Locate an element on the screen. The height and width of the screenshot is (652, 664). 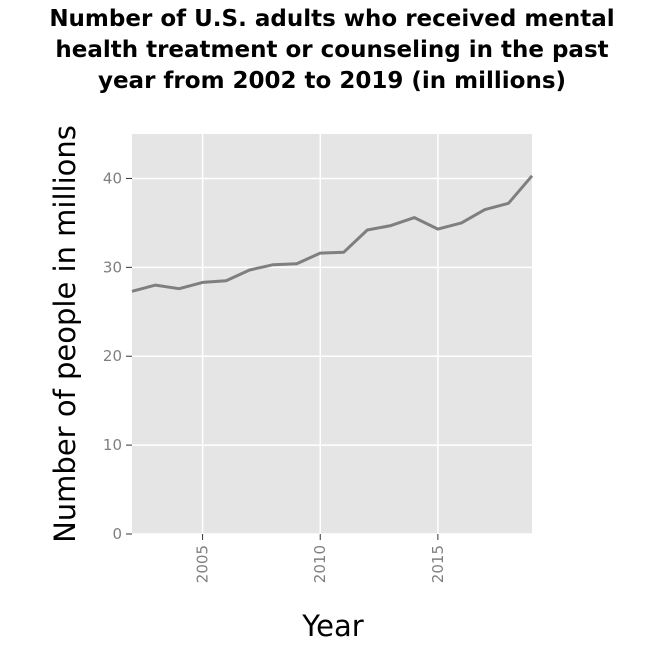
y-tick-label-20: 20 is located at coordinates (112, 356).